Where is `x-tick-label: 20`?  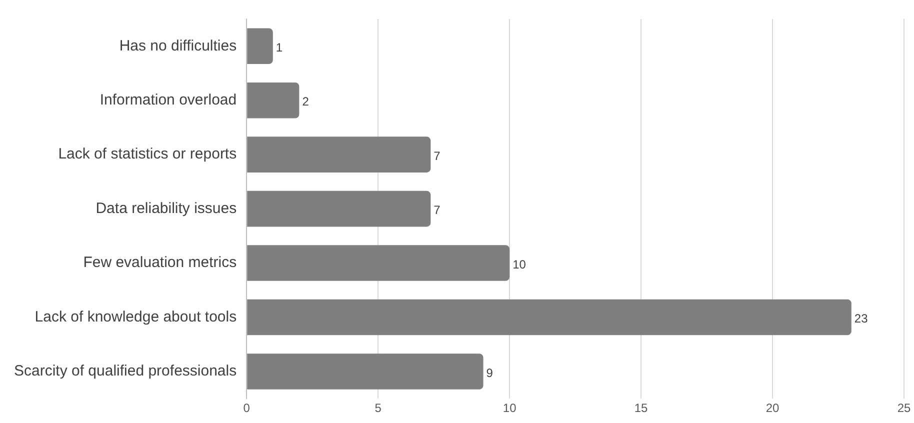 x-tick-label: 20 is located at coordinates (773, 408).